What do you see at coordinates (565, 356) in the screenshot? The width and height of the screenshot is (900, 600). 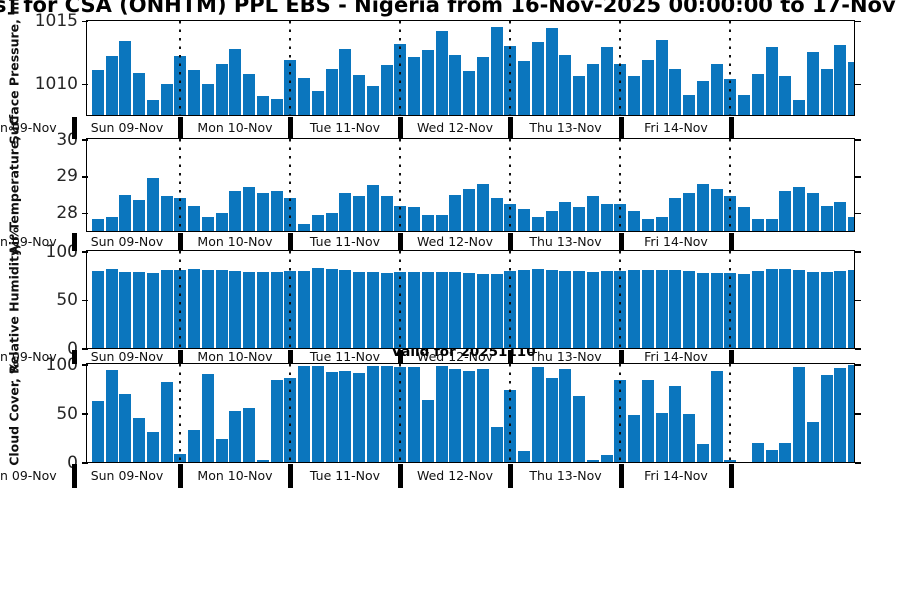 I see `x-axis-day-label: Thu 13-Nov` at bounding box center [565, 356].